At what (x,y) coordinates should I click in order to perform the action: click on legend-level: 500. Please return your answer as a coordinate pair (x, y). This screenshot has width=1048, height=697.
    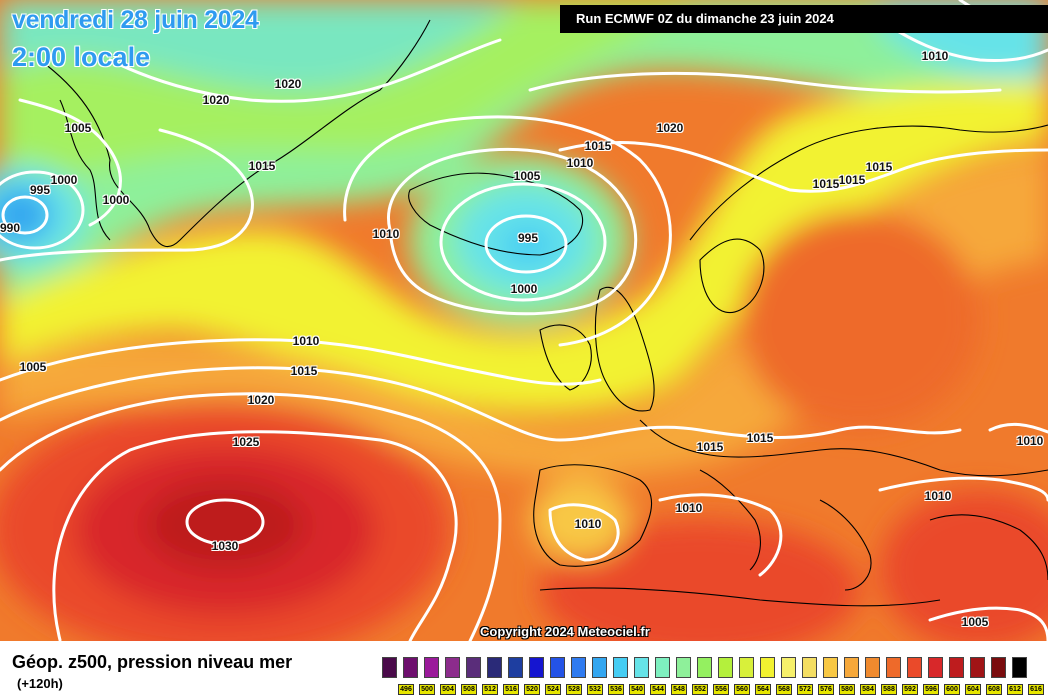
    Looking at the image, I should click on (427, 689).